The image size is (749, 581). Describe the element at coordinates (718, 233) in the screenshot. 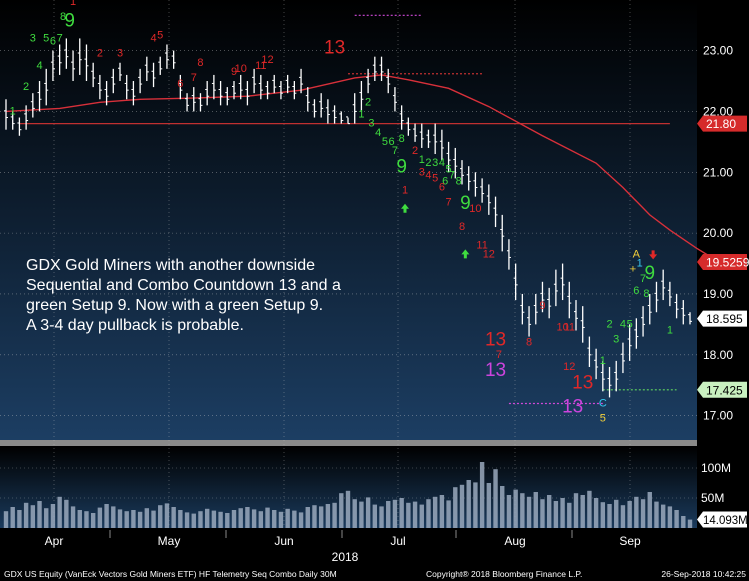

I see `y-tick-label: 20.00` at that location.